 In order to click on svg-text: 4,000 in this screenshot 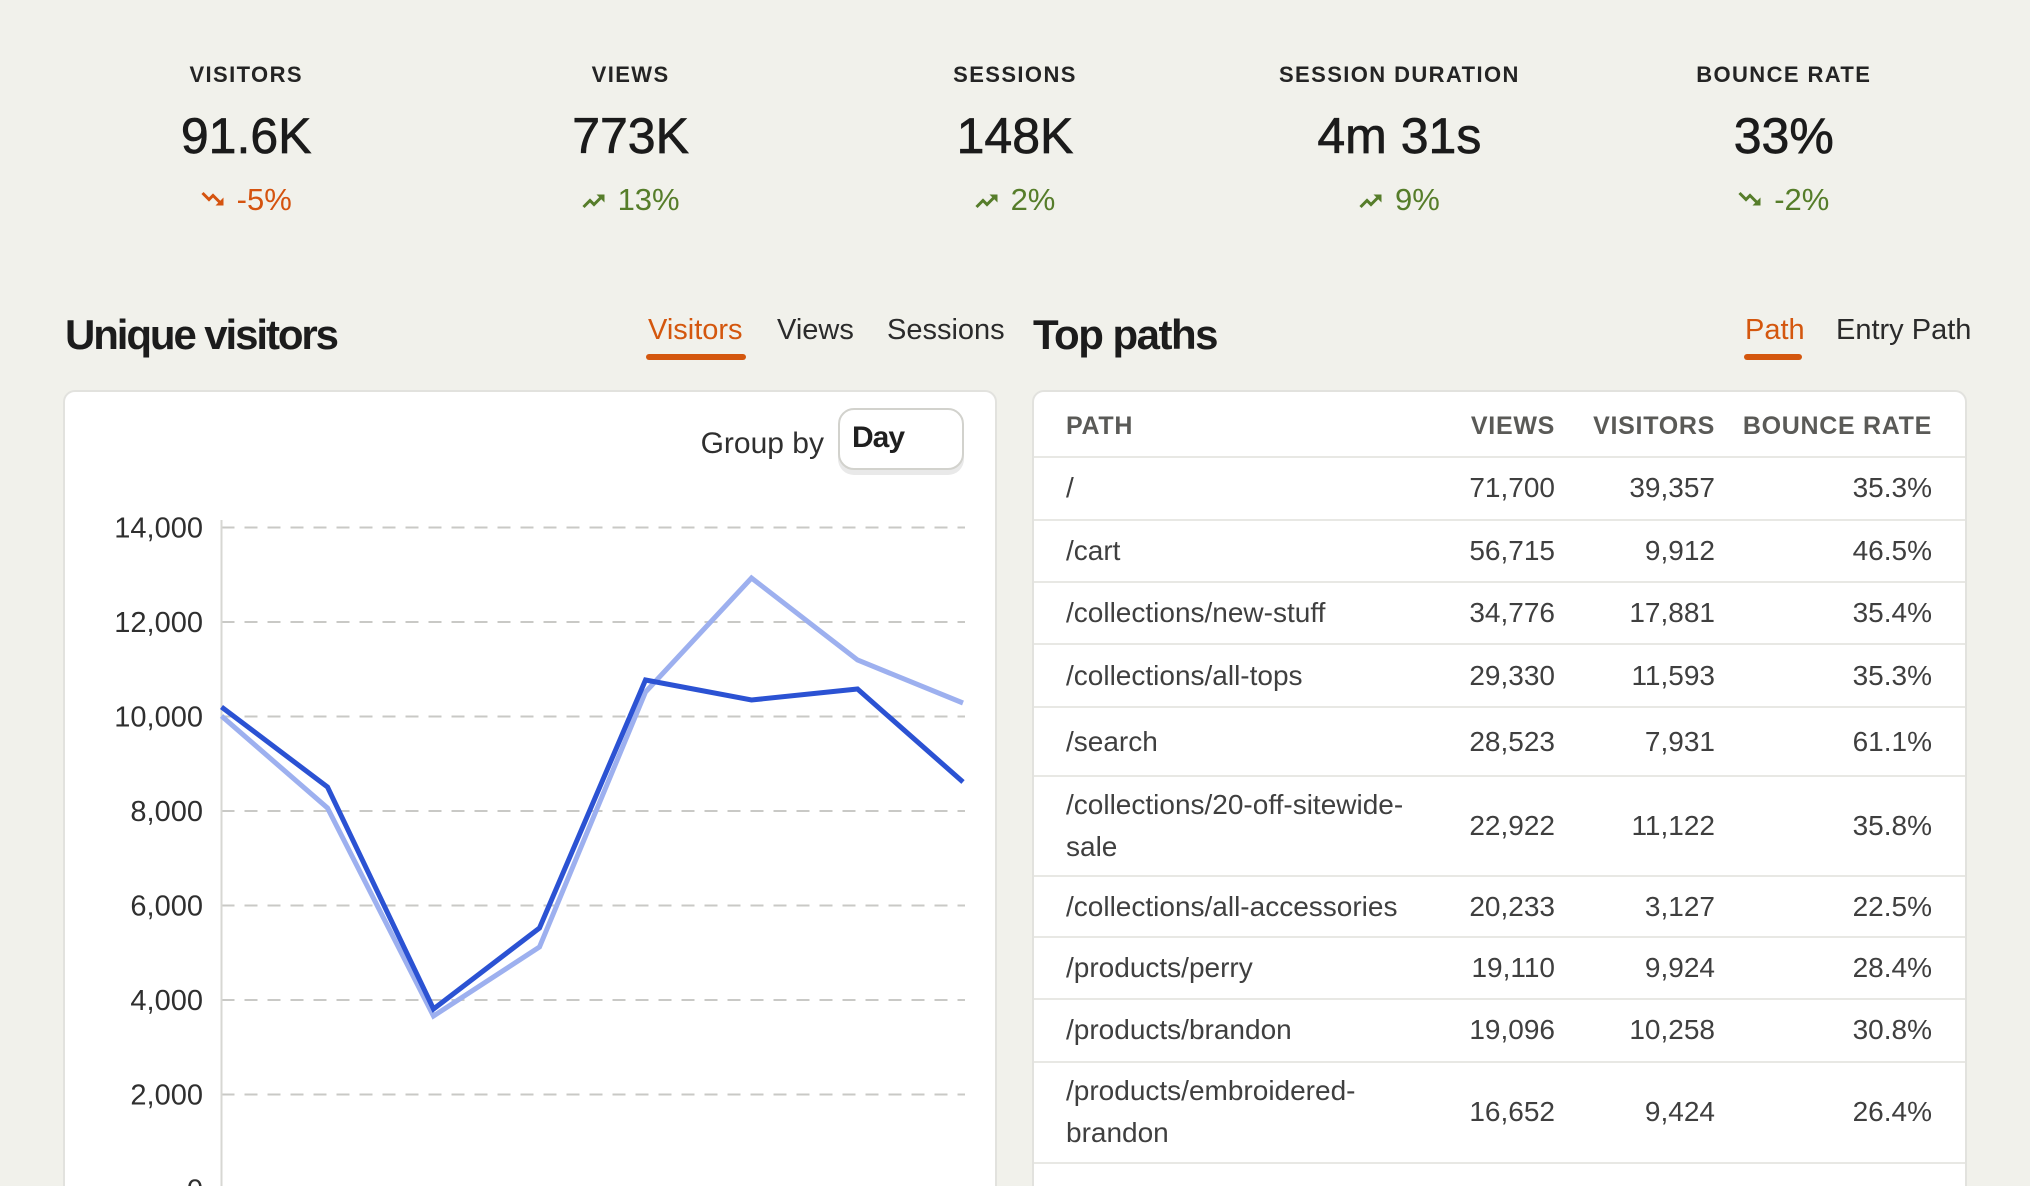, I will do `click(166, 1001)`.